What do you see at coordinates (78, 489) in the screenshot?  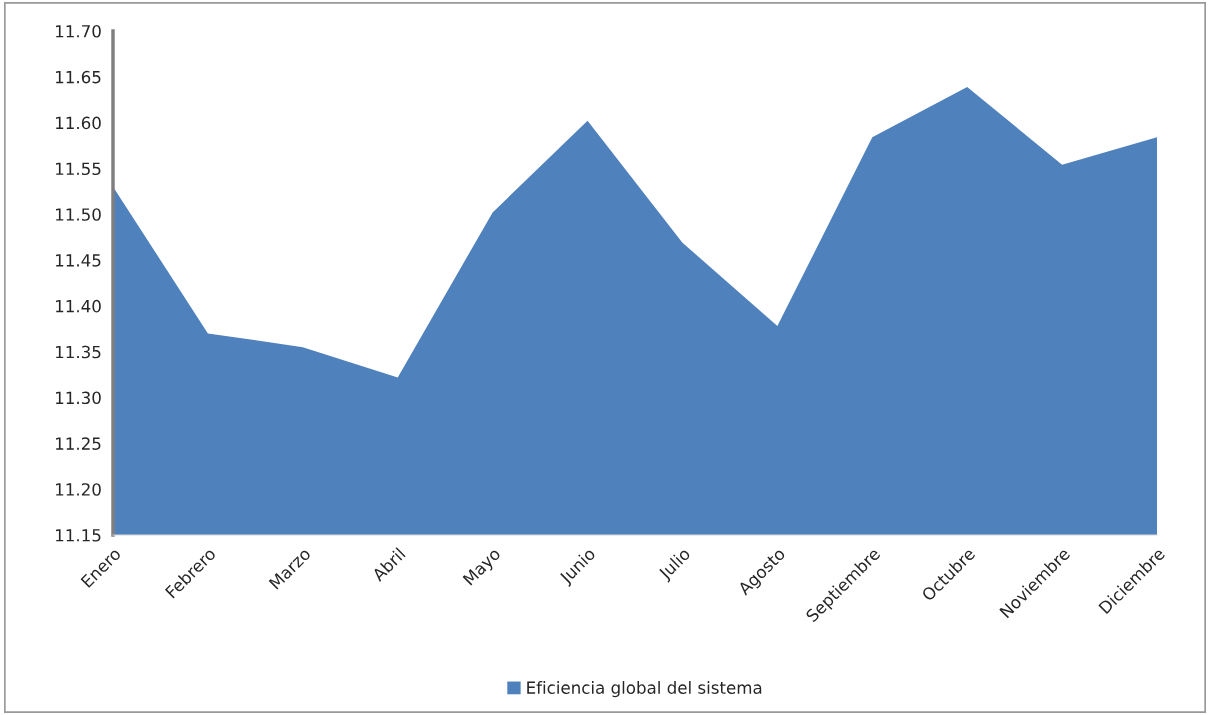 I see `y-tick-label: 11.20` at bounding box center [78, 489].